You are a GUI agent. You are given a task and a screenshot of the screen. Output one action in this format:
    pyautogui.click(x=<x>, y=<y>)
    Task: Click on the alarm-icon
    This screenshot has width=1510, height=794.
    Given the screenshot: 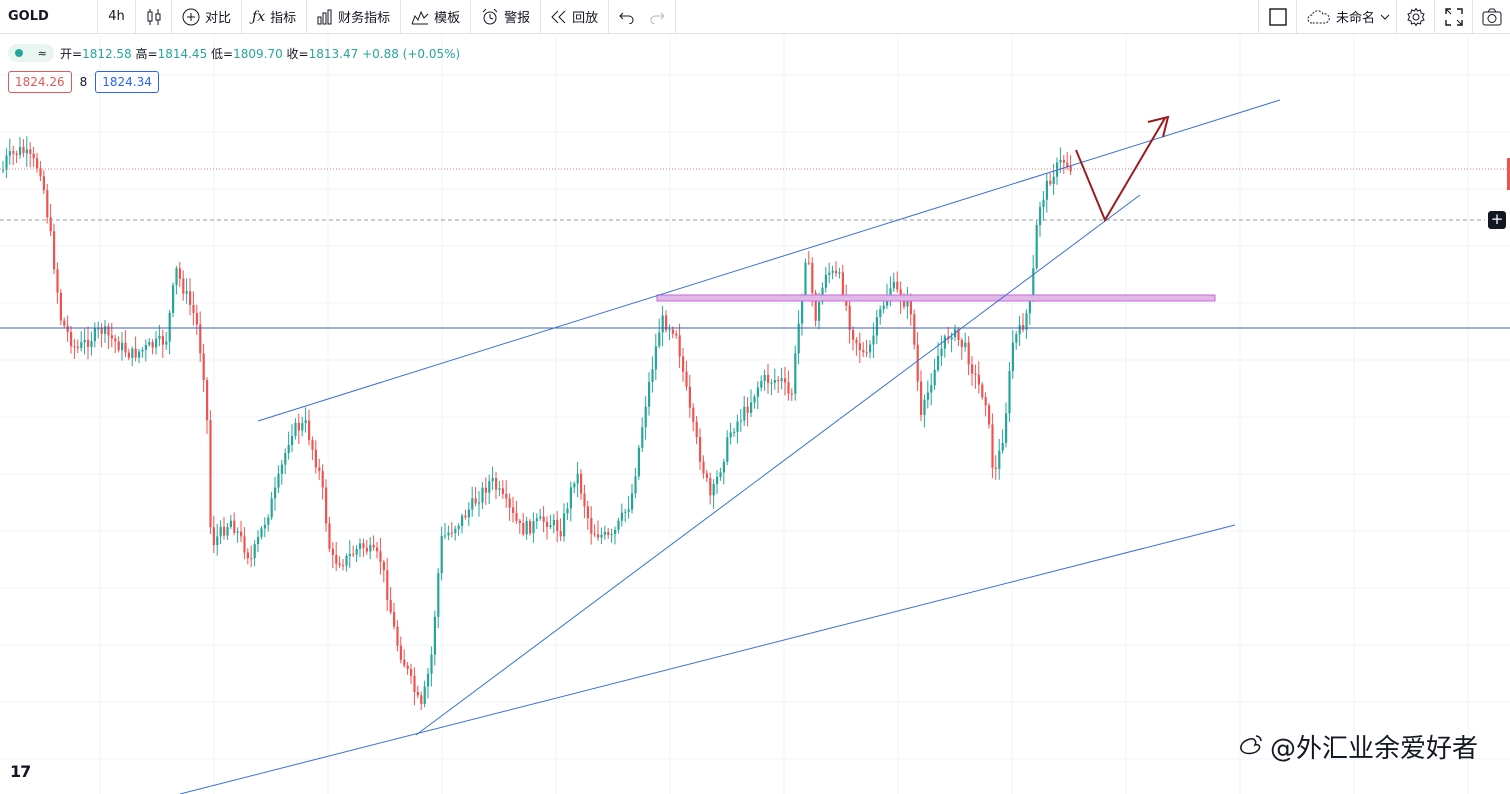 What is the action you would take?
    pyautogui.click(x=490, y=17)
    